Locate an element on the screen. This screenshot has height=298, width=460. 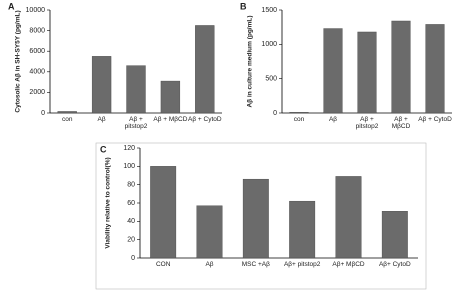
x-tick-label: Aβ+ CytoD is located at coordinates (394, 264).